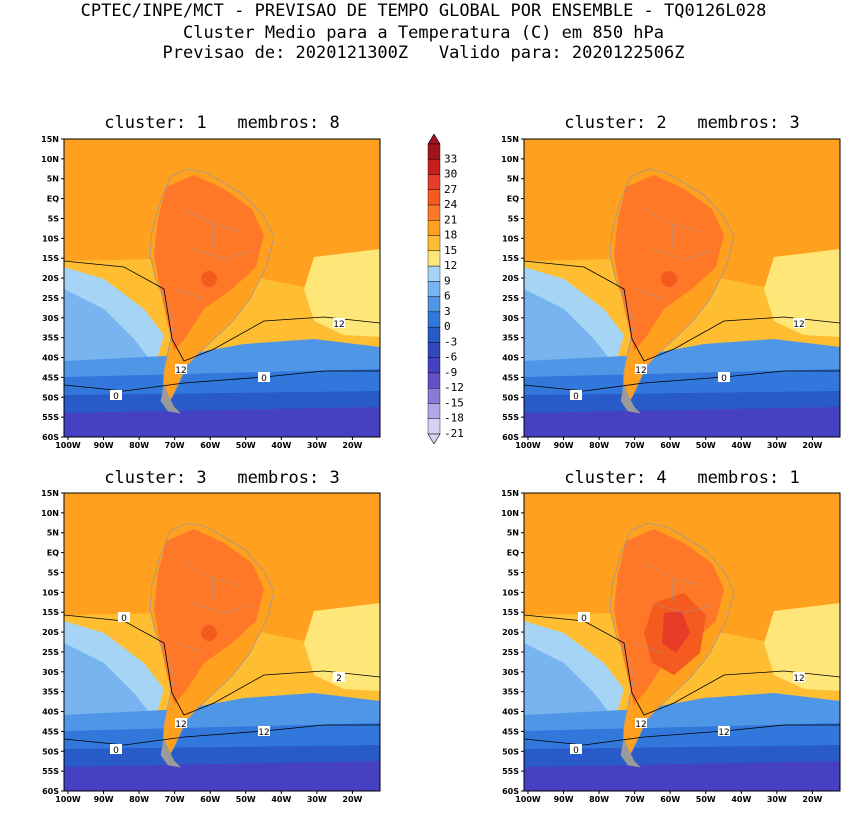 This screenshot has width=847, height=821. Describe the element at coordinates (447, 326) in the screenshot. I see `colorbar-label: 0` at that location.